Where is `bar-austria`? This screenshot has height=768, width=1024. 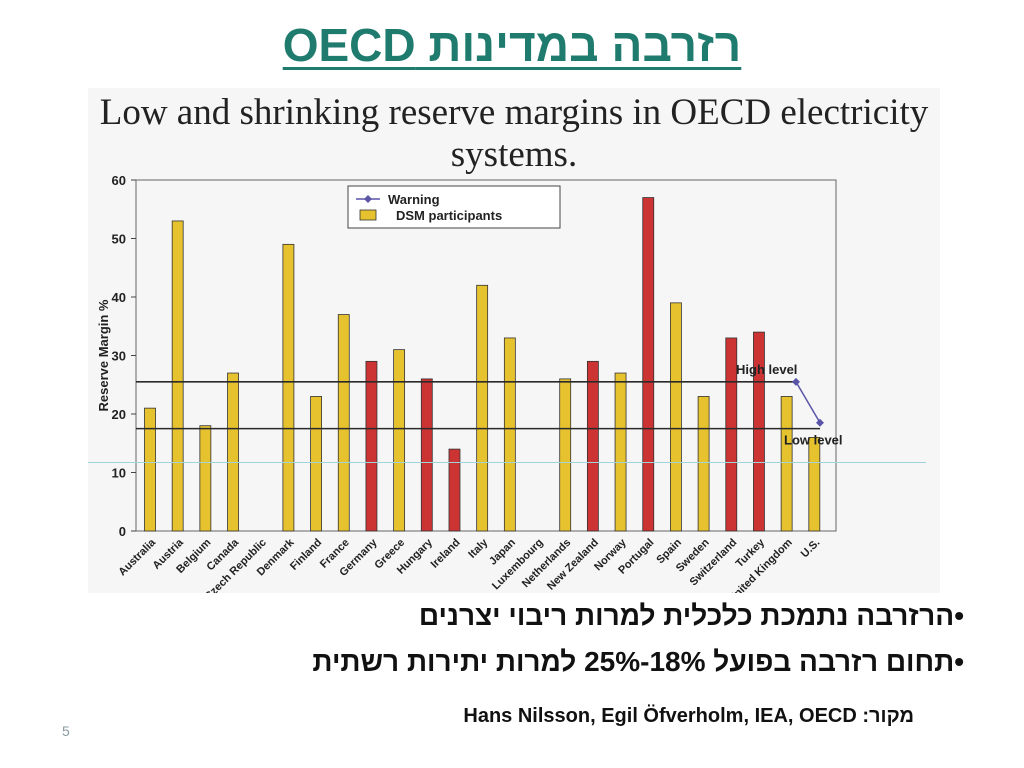 bar-austria is located at coordinates (177, 376).